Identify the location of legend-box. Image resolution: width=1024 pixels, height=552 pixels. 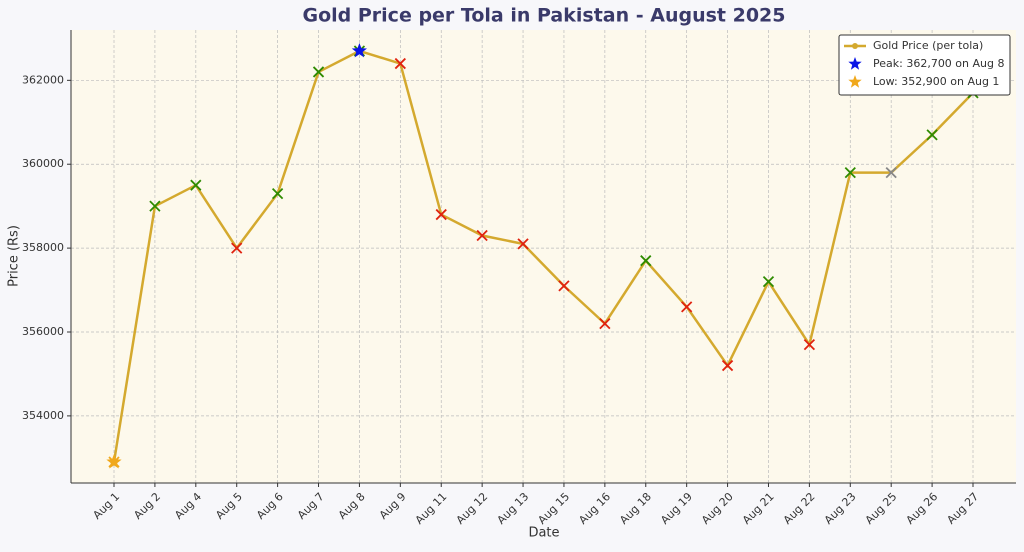
(924, 65).